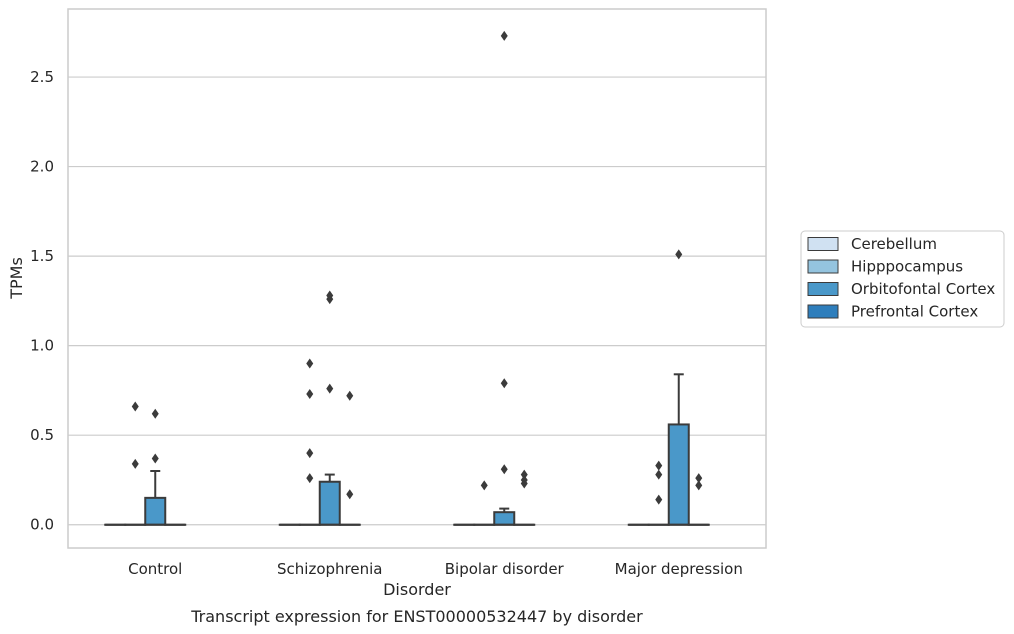 The image size is (1014, 634). I want to click on x-tick-label: Control, so click(155, 569).